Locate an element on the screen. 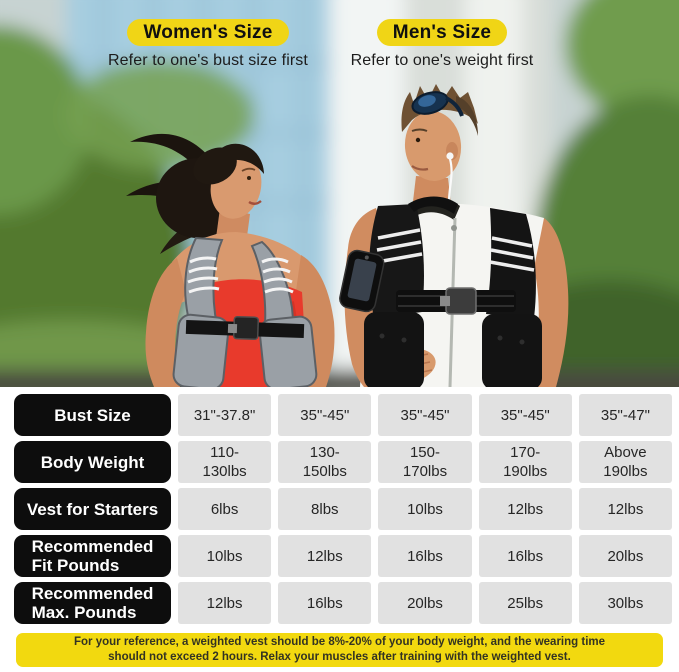 Image resolution: width=679 pixels, height=672 pixels. men-size-subtitle: Refer to one's weight first is located at coordinates (442, 60).